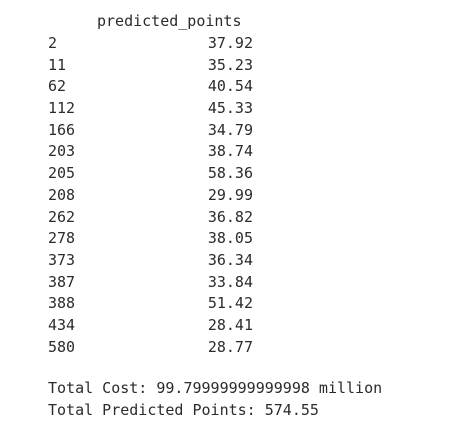  Describe the element at coordinates (230, 43) in the screenshot. I see `predicted-points-value: 37.92` at that location.